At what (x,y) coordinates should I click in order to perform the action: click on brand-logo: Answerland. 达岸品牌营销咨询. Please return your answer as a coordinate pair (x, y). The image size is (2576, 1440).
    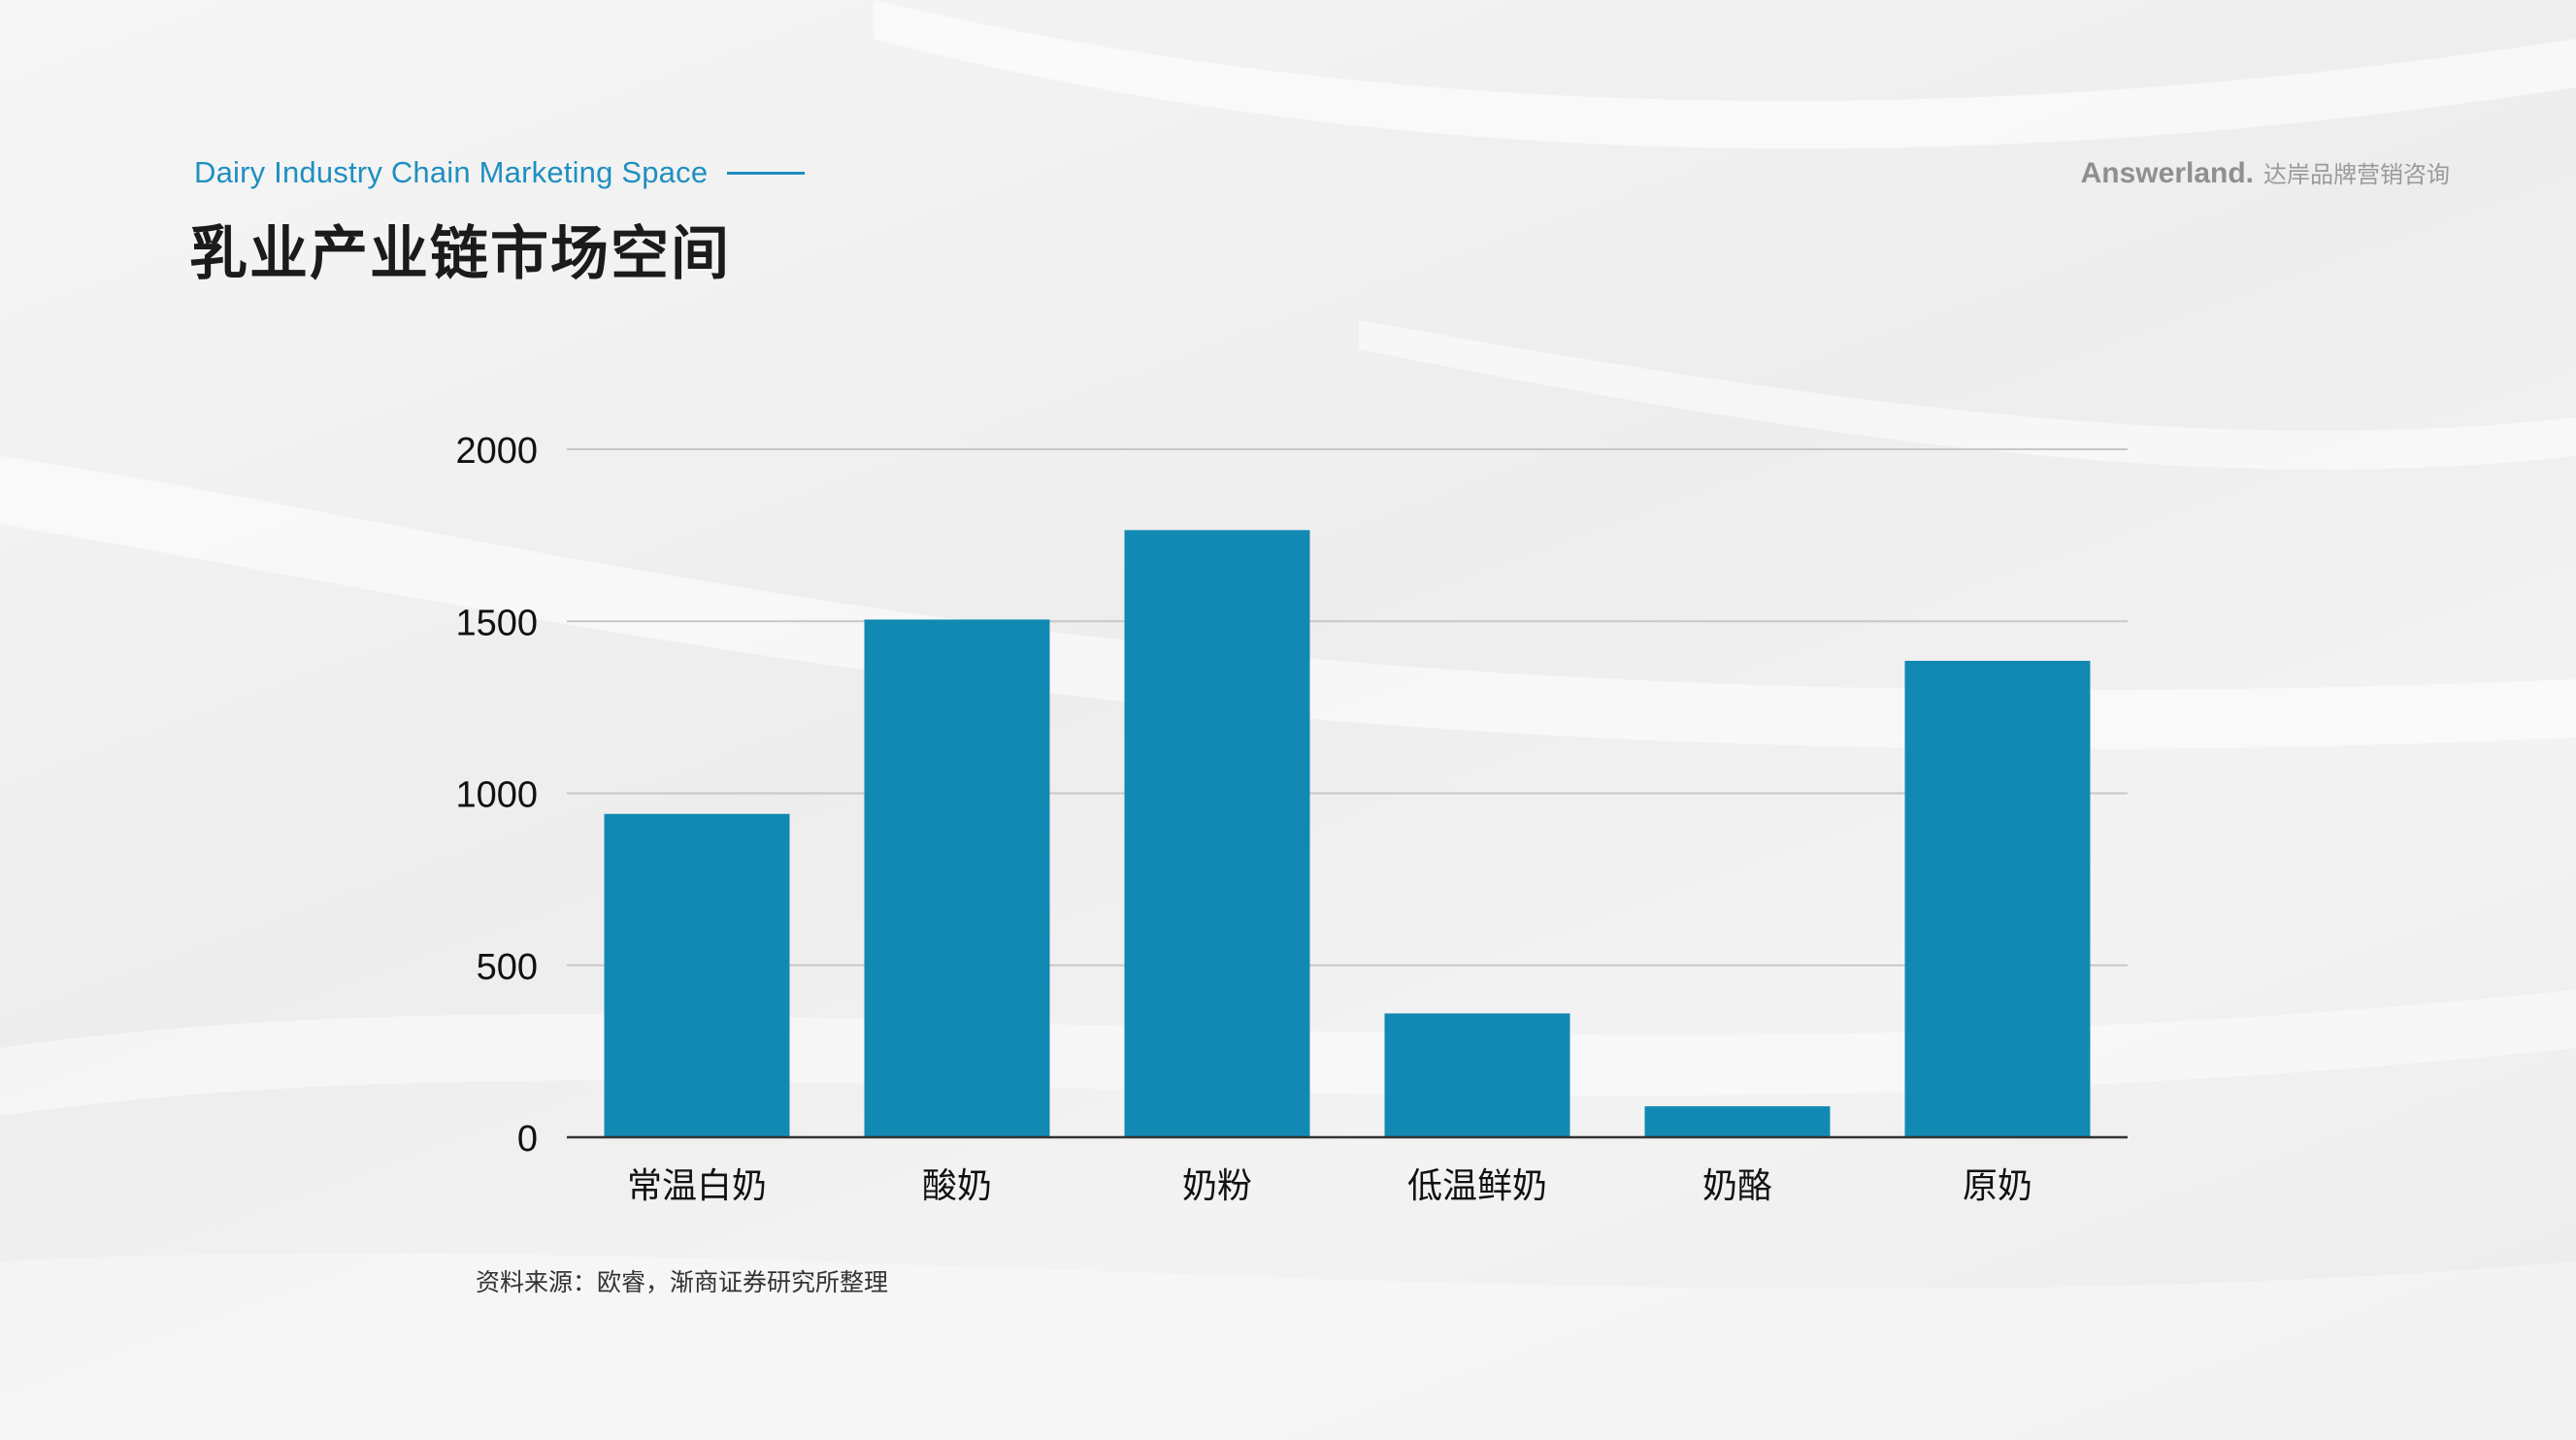
    Looking at the image, I should click on (2265, 172).